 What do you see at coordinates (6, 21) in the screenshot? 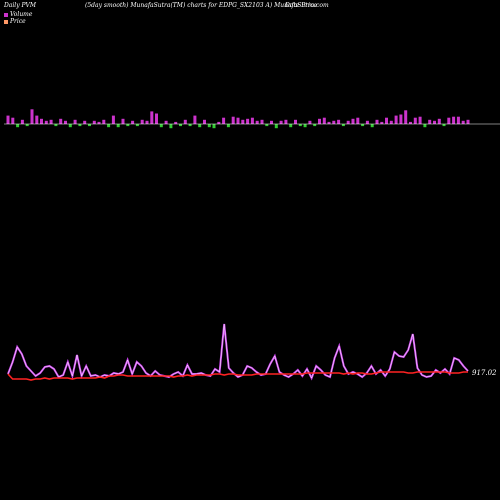
I see `price-swatch-icon` at bounding box center [6, 21].